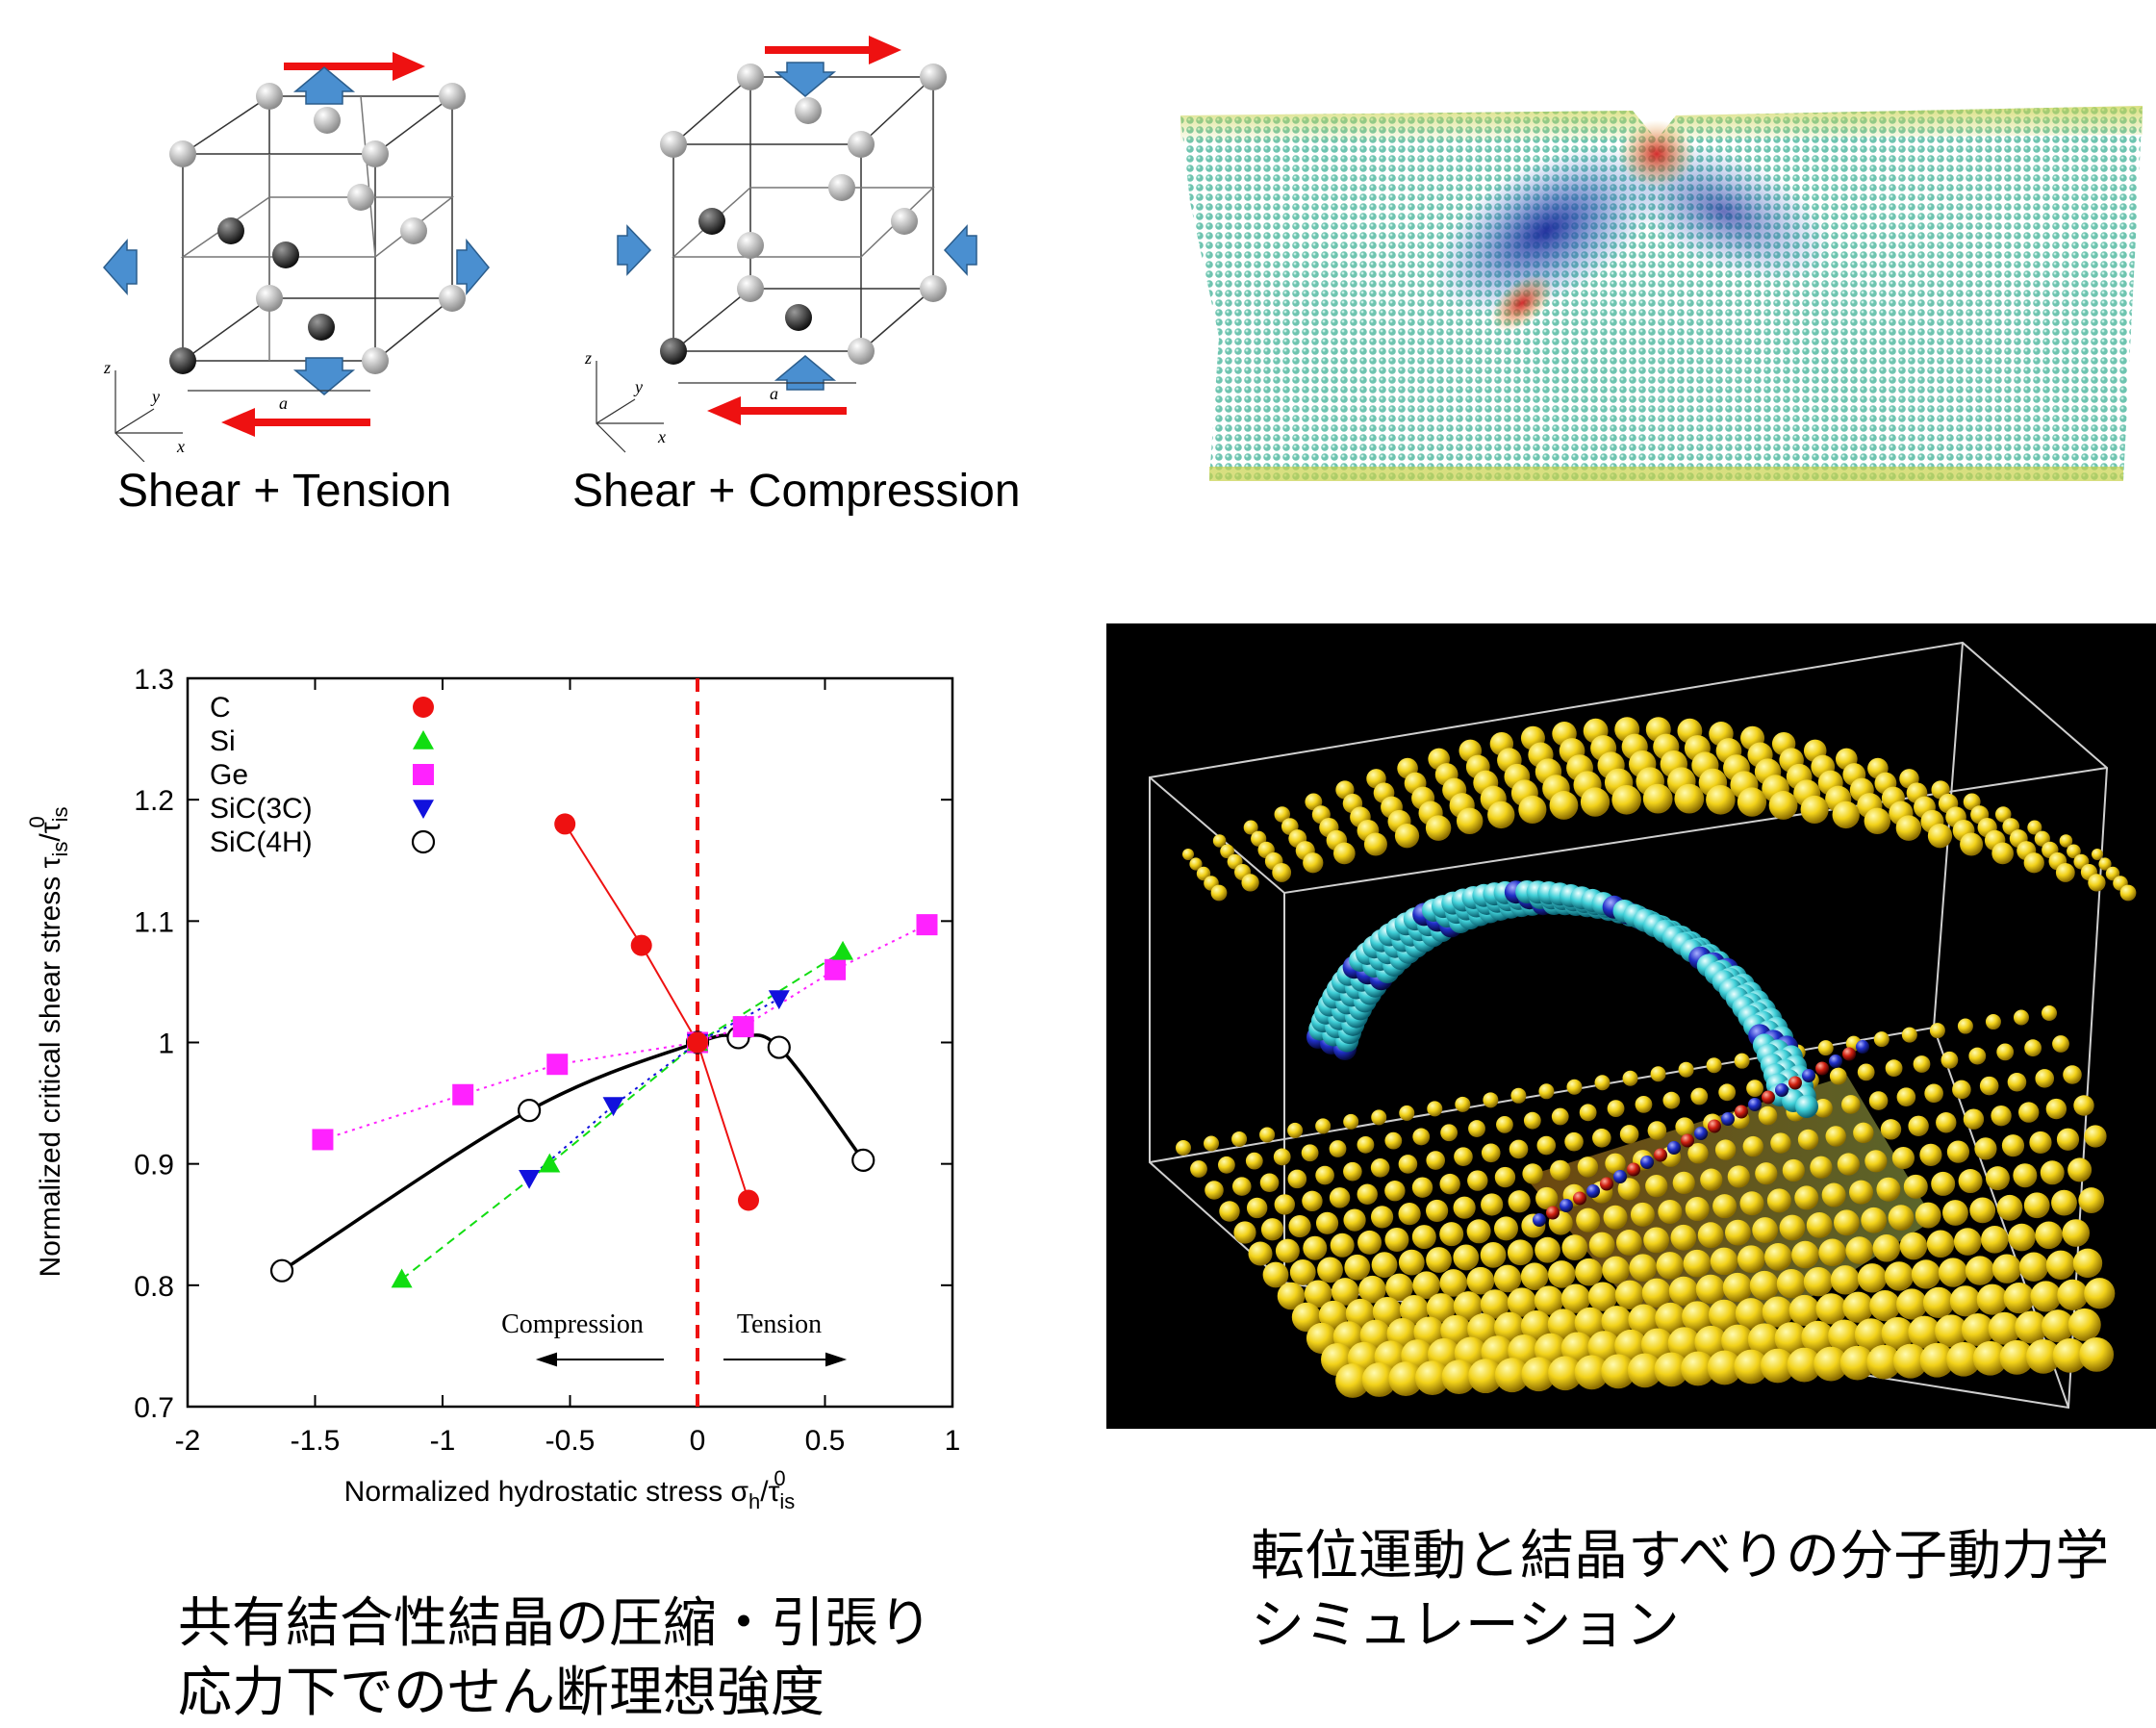 The image size is (2156, 1728). Describe the element at coordinates (953, 1441) in the screenshot. I see `x-tick-label: 1` at that location.